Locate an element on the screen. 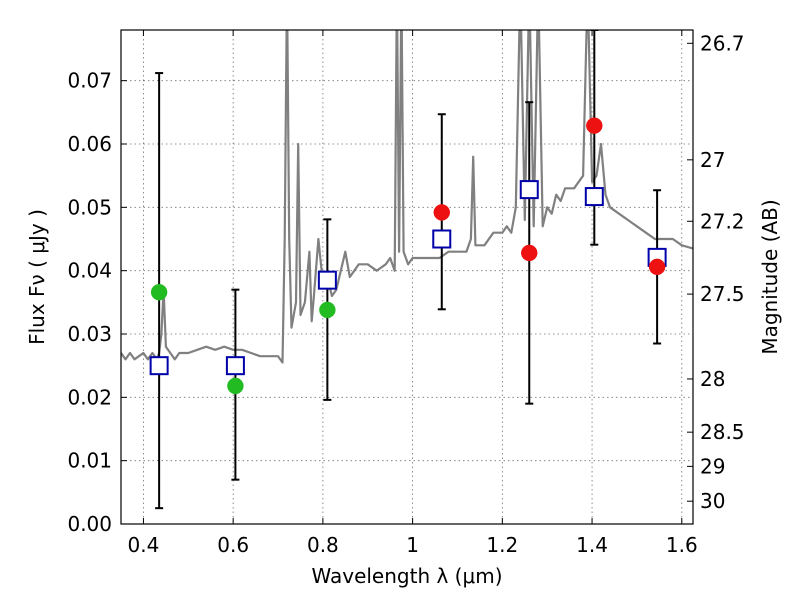 The width and height of the screenshot is (800, 600). x-tick-label: 1.4 is located at coordinates (592, 545).